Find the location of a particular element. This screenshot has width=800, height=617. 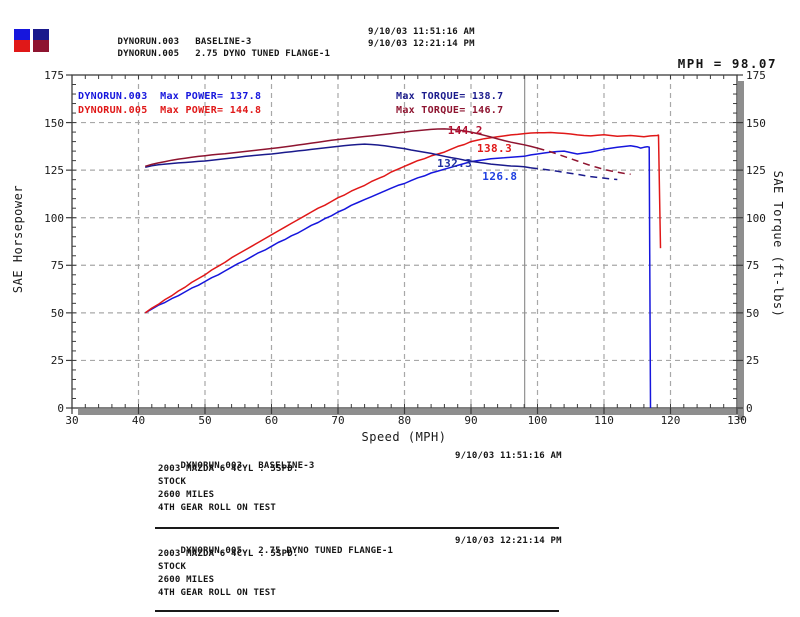

header-run2-timestamp: 9/10/03 12:21:14 PM is located at coordinates (421, 44).